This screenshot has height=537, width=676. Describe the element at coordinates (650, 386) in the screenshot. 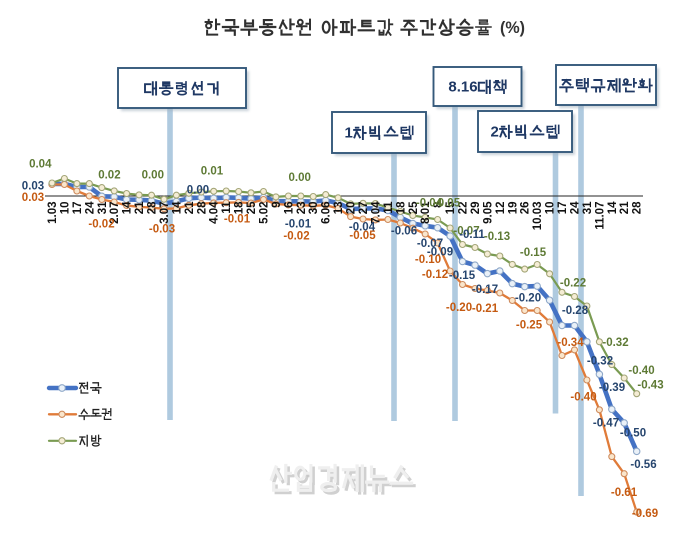

I see `svg-text: -0.43` at that location.